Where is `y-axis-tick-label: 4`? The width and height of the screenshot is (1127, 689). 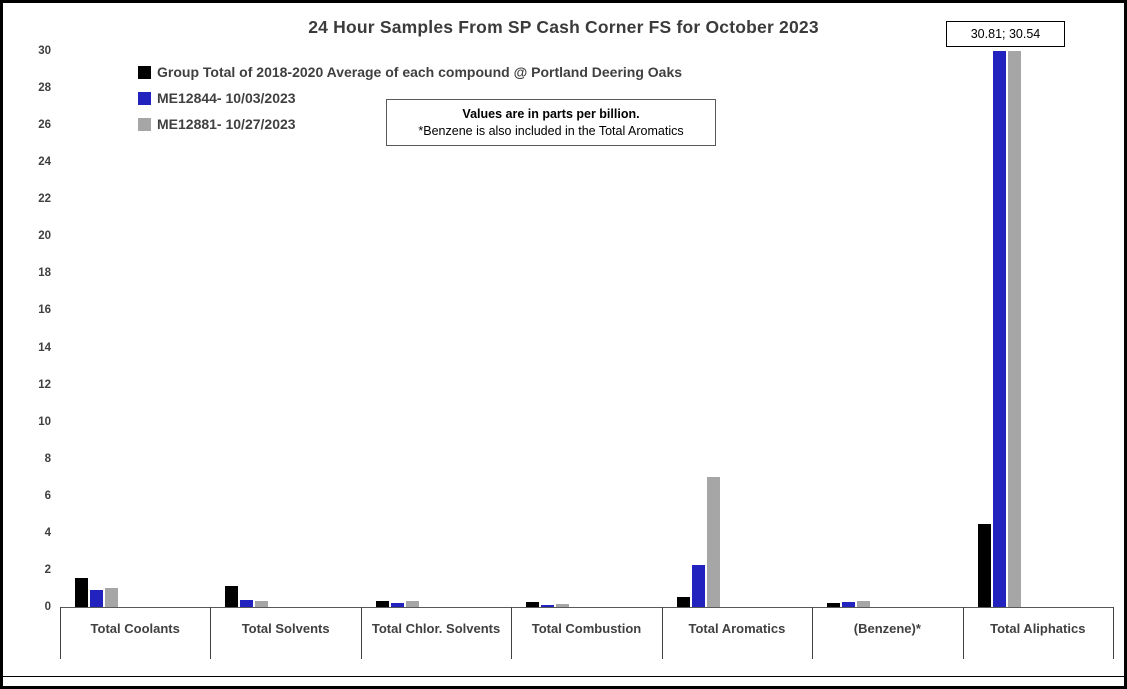 y-axis-tick-label: 4 is located at coordinates (47, 532).